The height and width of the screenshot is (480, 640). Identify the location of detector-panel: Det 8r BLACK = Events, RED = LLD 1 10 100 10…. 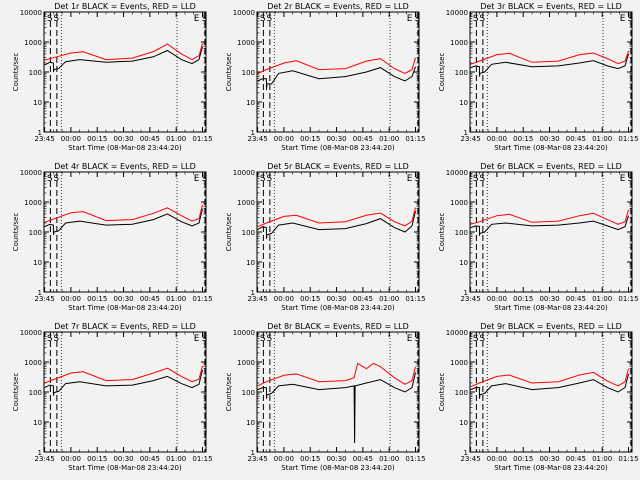
(325, 397).